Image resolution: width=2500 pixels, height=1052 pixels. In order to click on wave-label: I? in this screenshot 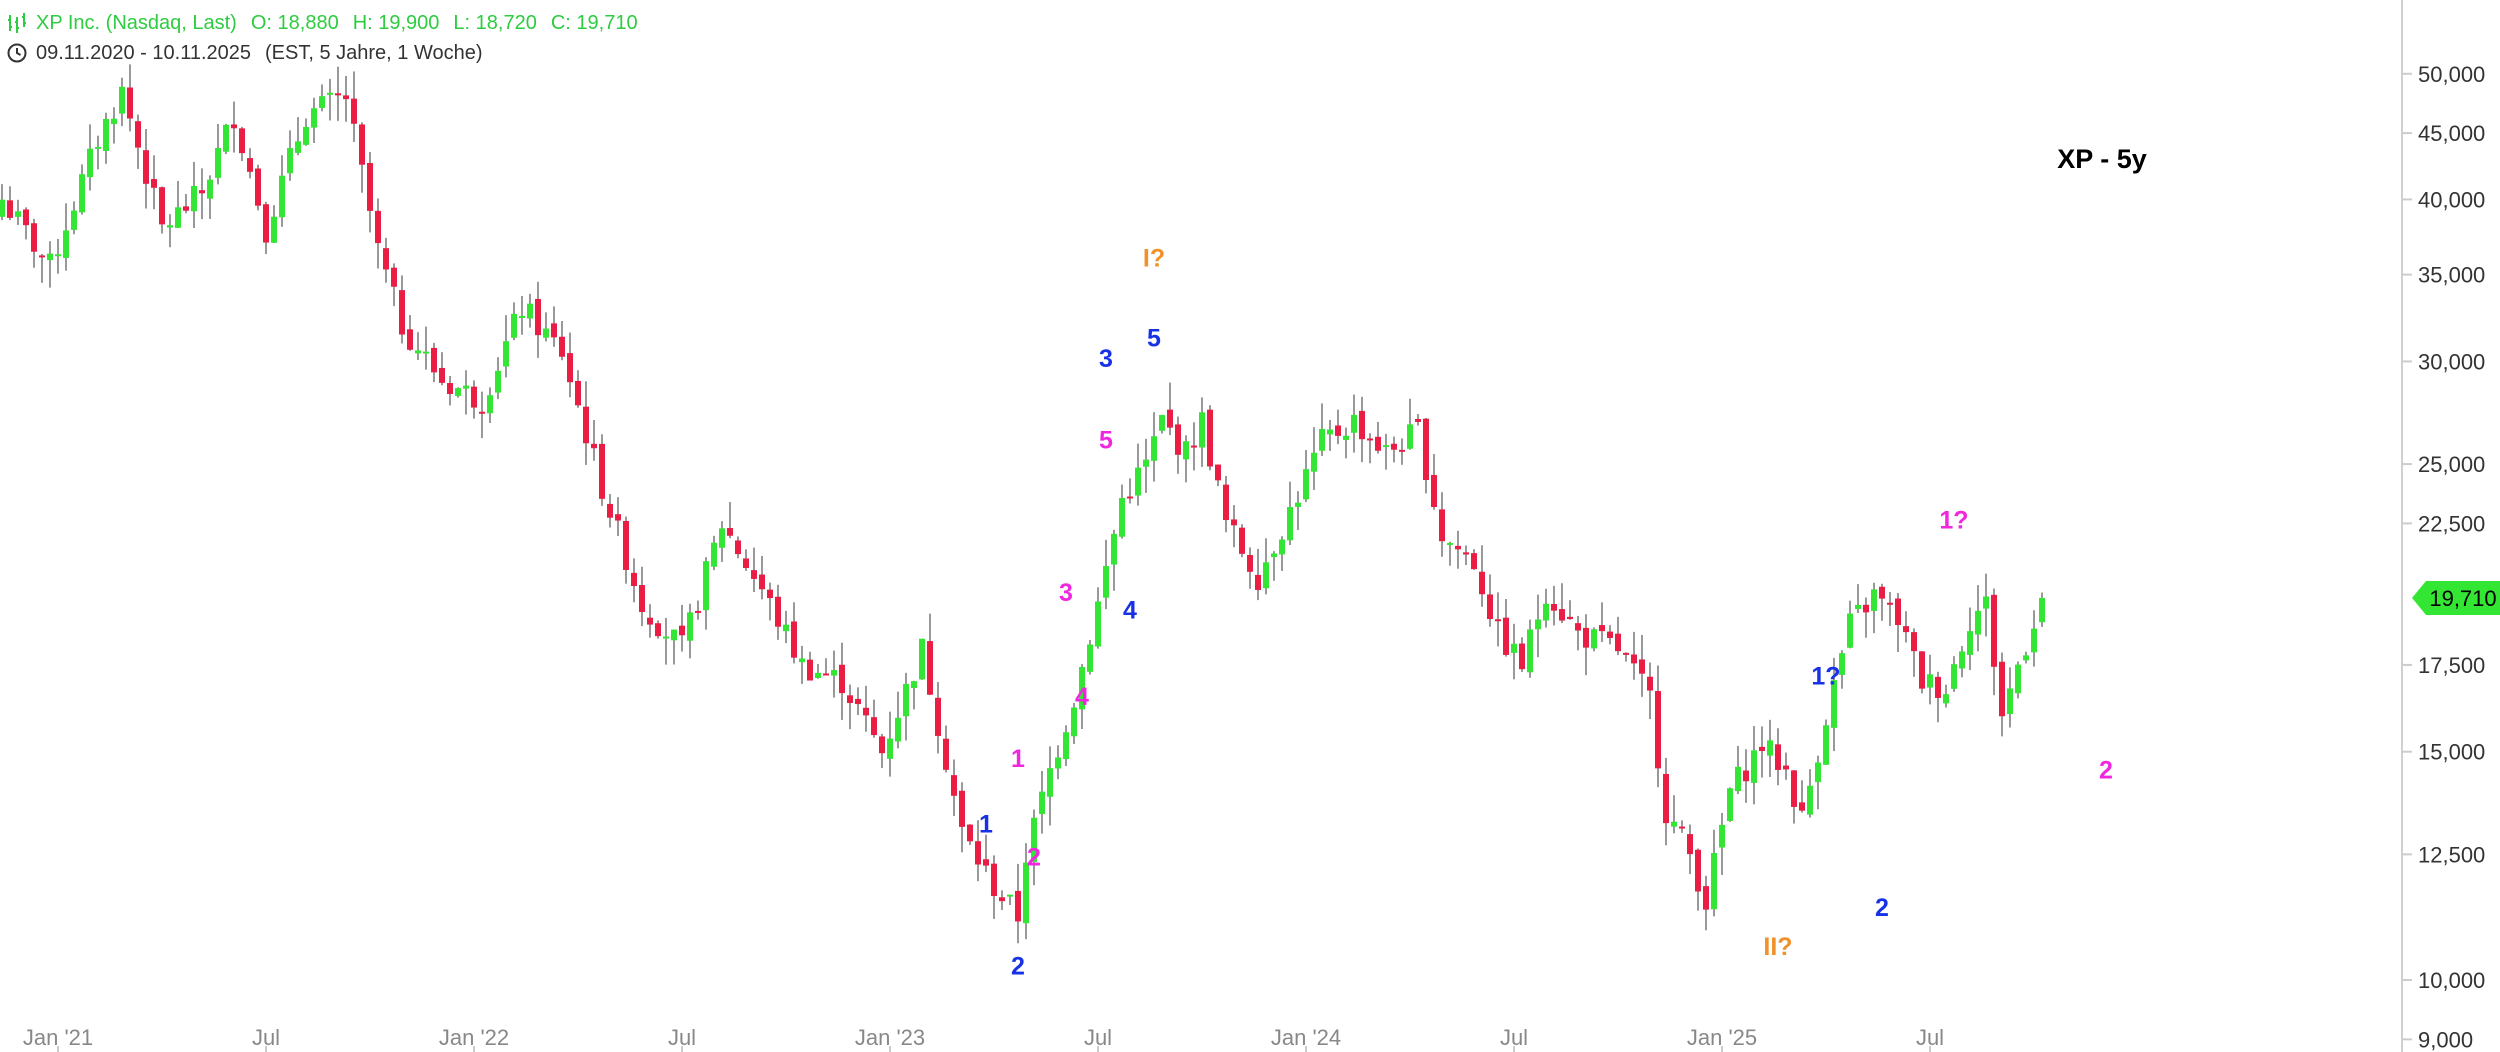, I will do `click(1154, 259)`.